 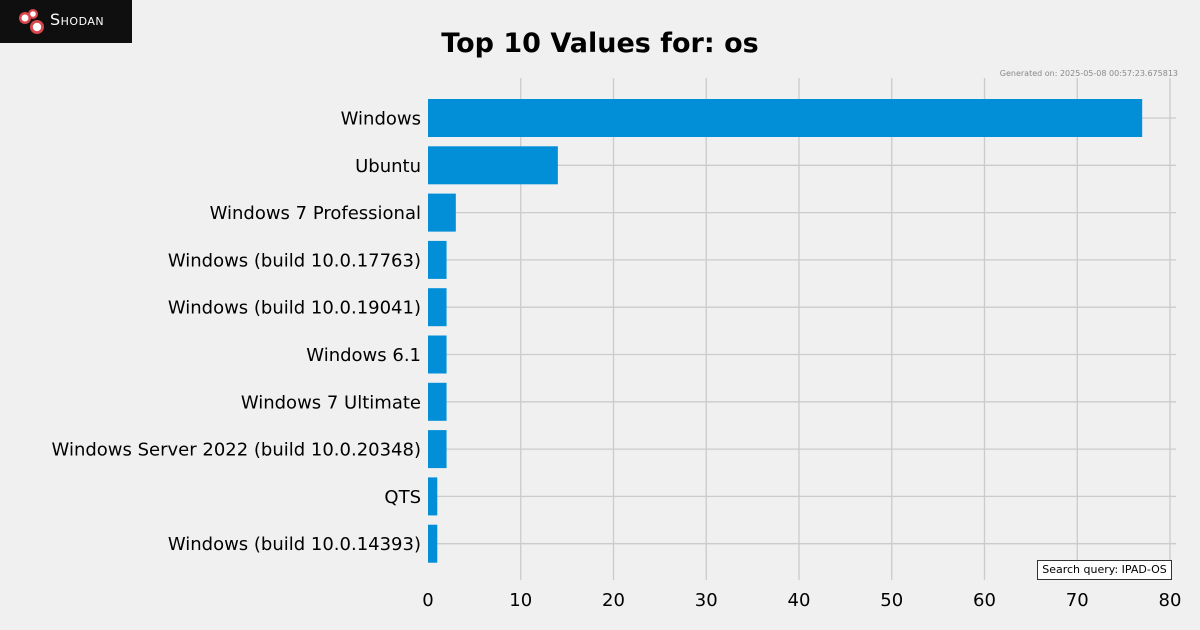 What do you see at coordinates (1088, 73) in the screenshot?
I see `generated-timestamp: Generated on: 2025-05-08 00:57:23.675813` at bounding box center [1088, 73].